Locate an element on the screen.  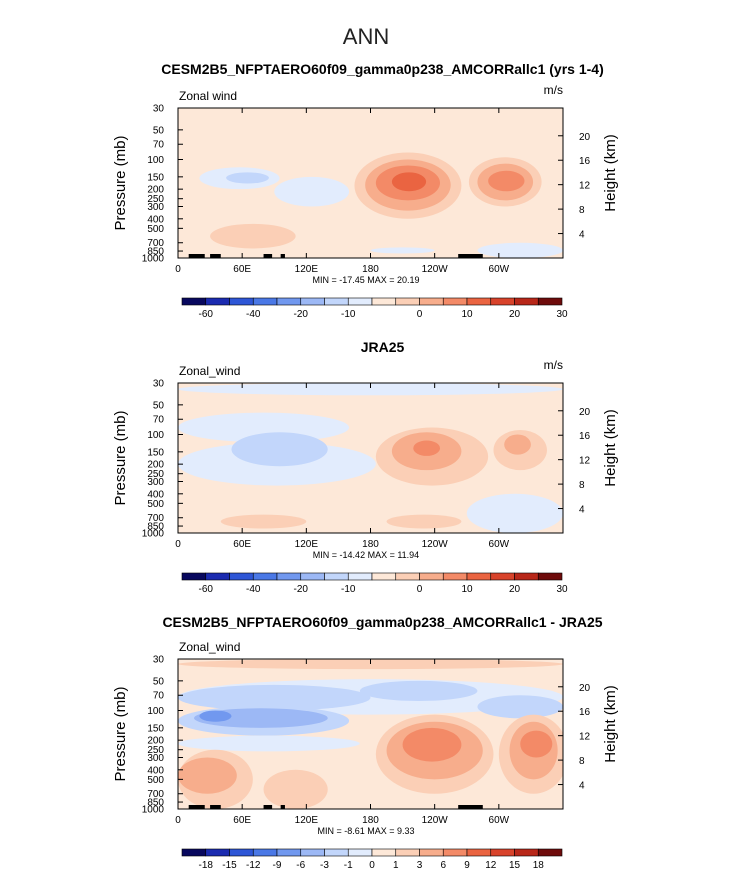
colorbar-label: -12 is located at coordinates (253, 865).